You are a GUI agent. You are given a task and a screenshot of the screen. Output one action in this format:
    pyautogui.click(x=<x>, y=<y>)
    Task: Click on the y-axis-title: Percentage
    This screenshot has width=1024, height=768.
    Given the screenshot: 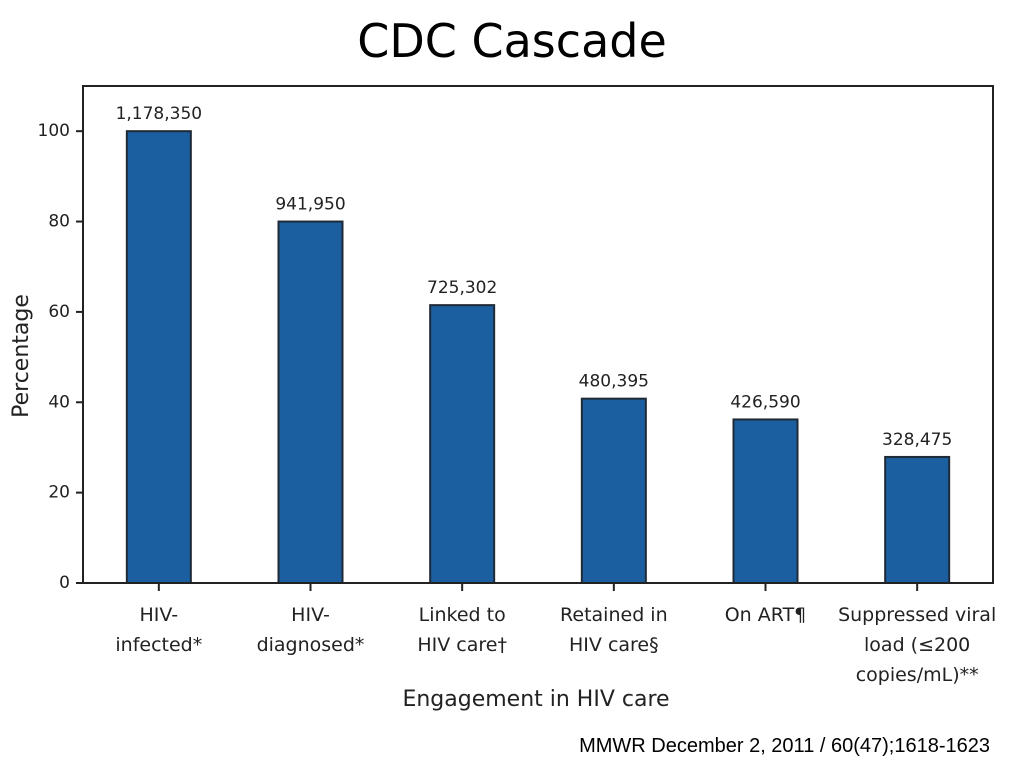 What is the action you would take?
    pyautogui.click(x=21, y=356)
    